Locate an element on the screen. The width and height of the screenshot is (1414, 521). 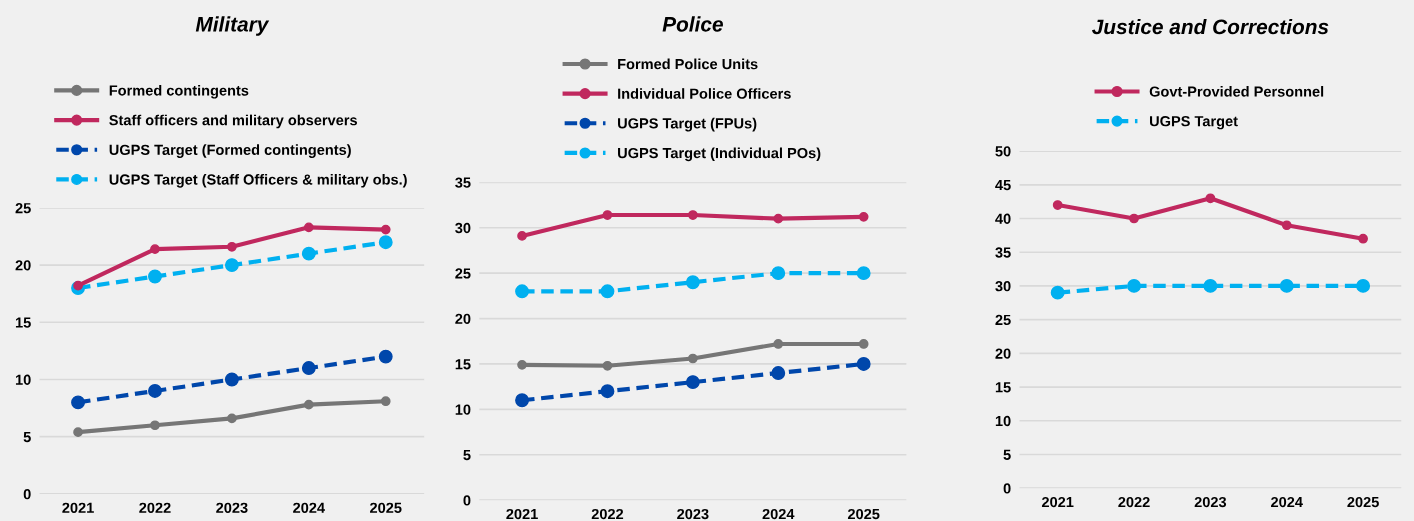
legend-label: Formed Police Units is located at coordinates (688, 64).